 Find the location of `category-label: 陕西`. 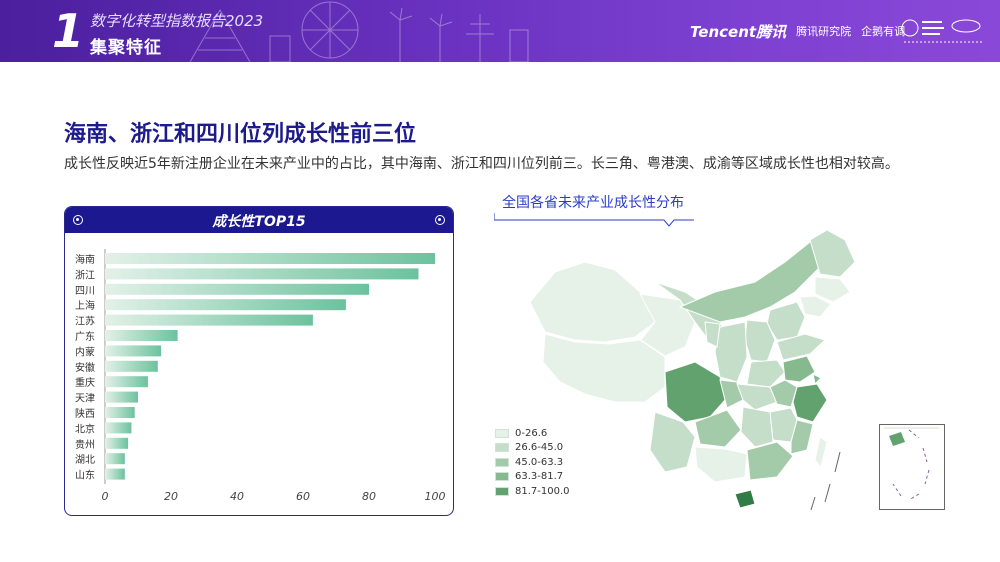

category-label: 陕西 is located at coordinates (85, 413).